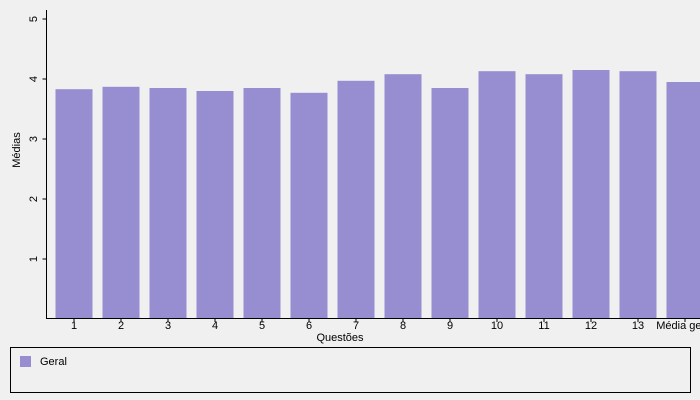 The width and height of the screenshot is (700, 400). What do you see at coordinates (403, 326) in the screenshot?
I see `x-tick-label: 8` at bounding box center [403, 326].